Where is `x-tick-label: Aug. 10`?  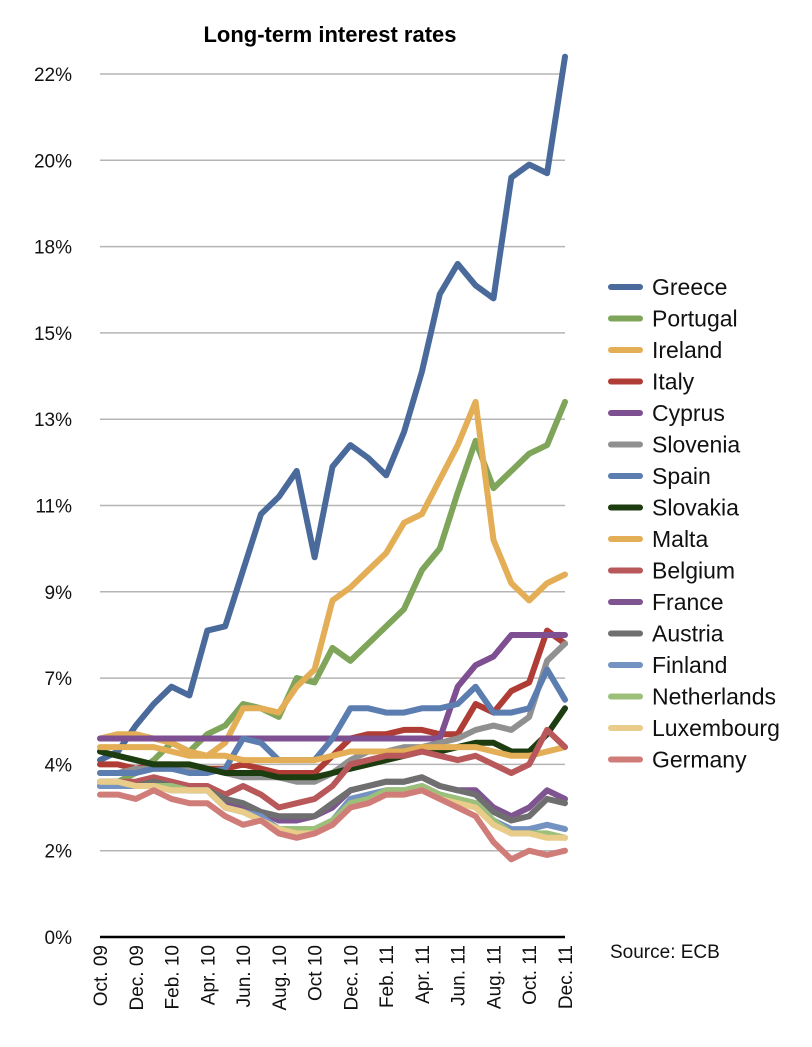
x-tick-label: Aug. 10 is located at coordinates (280, 978).